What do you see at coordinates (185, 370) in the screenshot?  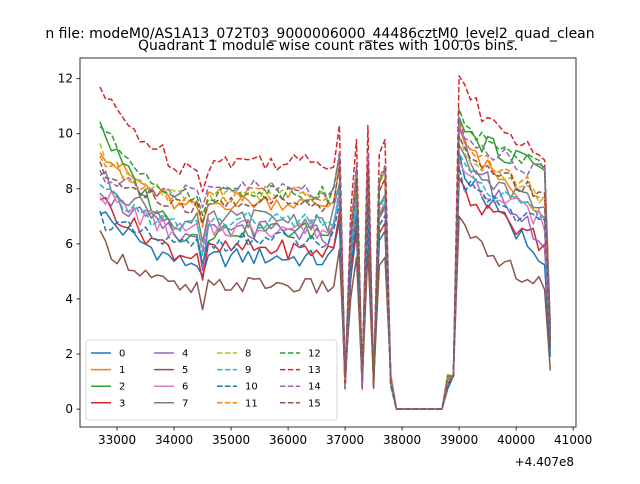 I see `legend-label-5: 5` at bounding box center [185, 370].